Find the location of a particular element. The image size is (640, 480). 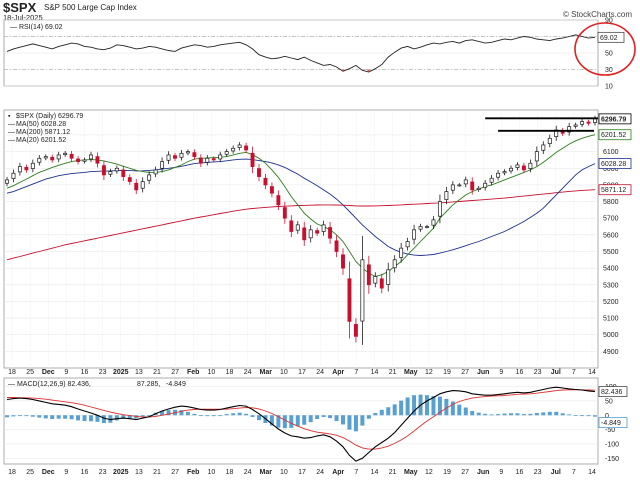

price-x-tick-label: 14 is located at coordinates (375, 372).